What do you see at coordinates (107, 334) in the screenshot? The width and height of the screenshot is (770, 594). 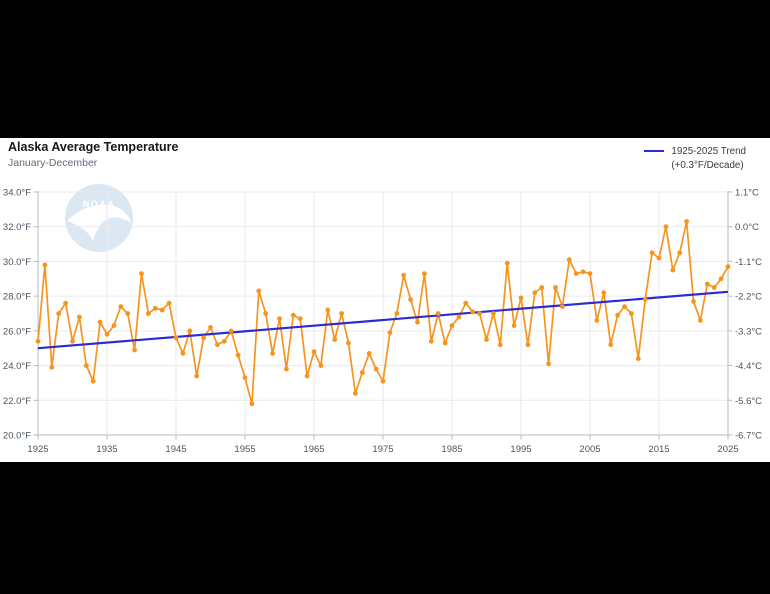 I see `data-point-1935` at bounding box center [107, 334].